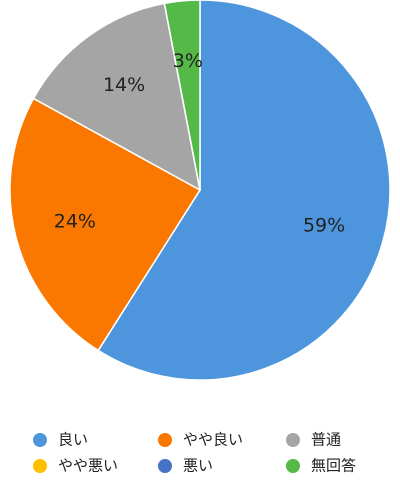  What do you see at coordinates (326, 440) in the screenshot?
I see `legend-label: 普通` at bounding box center [326, 440].